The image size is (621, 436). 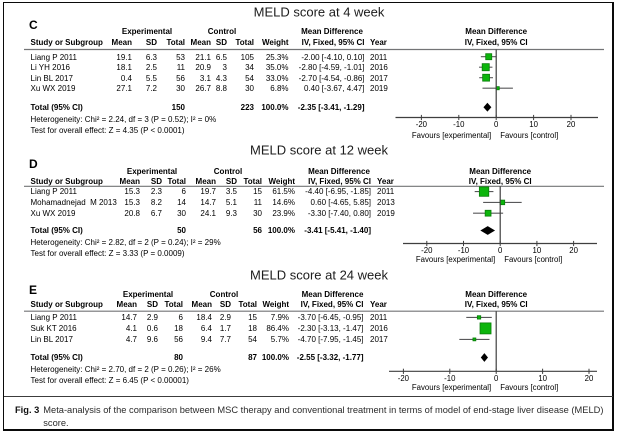 What do you see at coordinates (51, 340) in the screenshot?
I see `study-name: Lin BL 2017` at bounding box center [51, 340].